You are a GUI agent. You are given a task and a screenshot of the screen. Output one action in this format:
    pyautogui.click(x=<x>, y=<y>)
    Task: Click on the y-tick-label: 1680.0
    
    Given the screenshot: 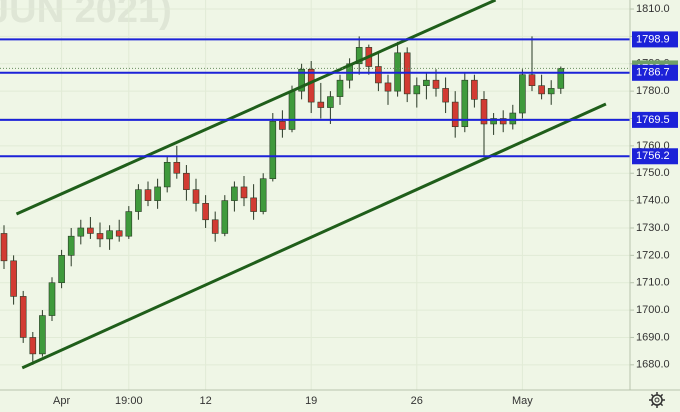 What is the action you would take?
    pyautogui.click(x=653, y=365)
    